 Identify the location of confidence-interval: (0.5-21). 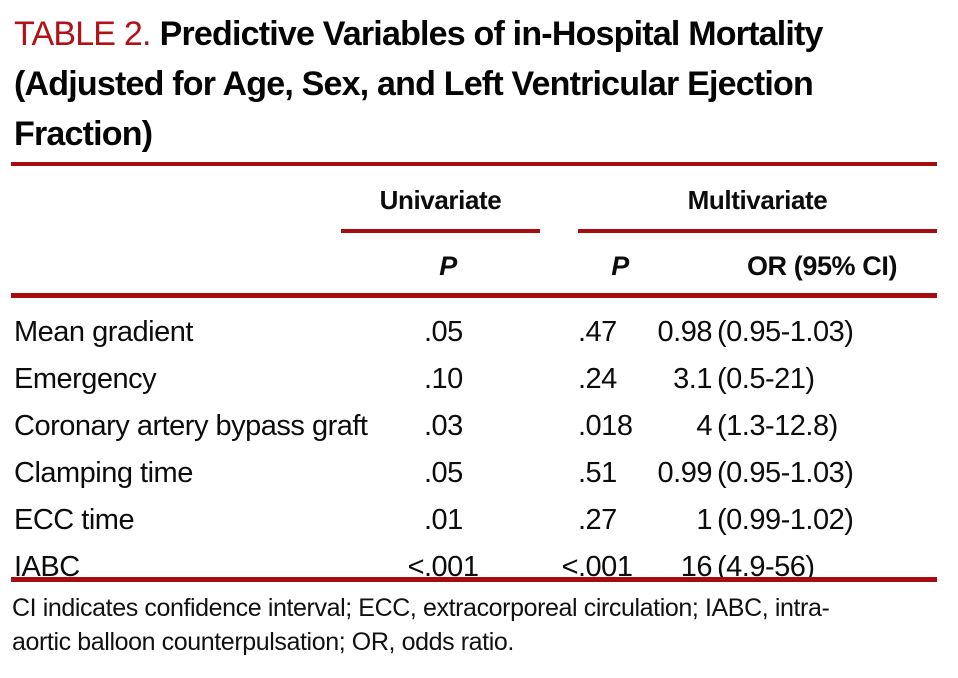
(766, 379).